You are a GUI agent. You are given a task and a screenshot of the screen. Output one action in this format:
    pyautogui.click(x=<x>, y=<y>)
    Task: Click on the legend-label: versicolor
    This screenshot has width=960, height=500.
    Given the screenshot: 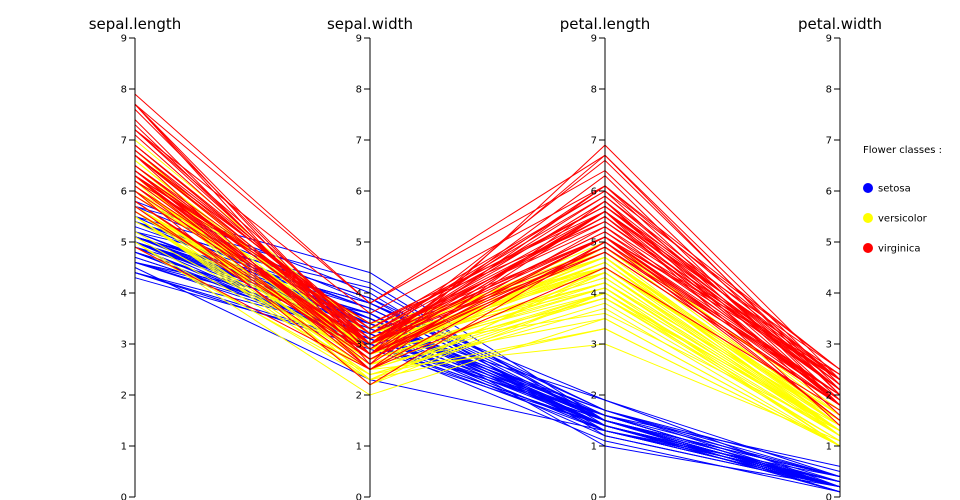 What is the action you would take?
    pyautogui.click(x=903, y=219)
    